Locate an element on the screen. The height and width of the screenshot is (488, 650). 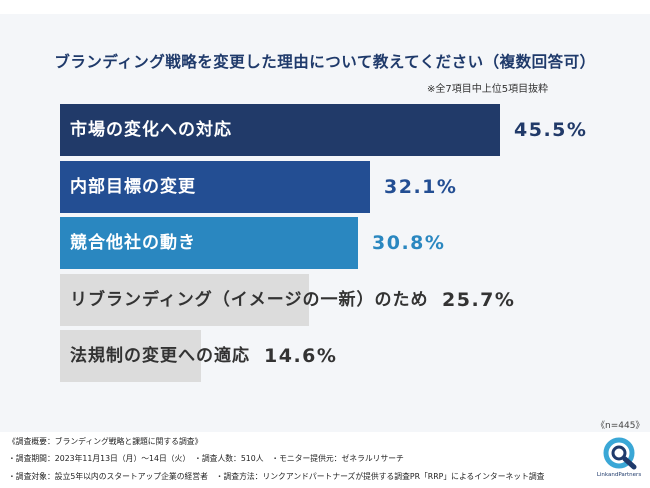
company-logo: LinkandPartners is located at coordinates (619, 459).